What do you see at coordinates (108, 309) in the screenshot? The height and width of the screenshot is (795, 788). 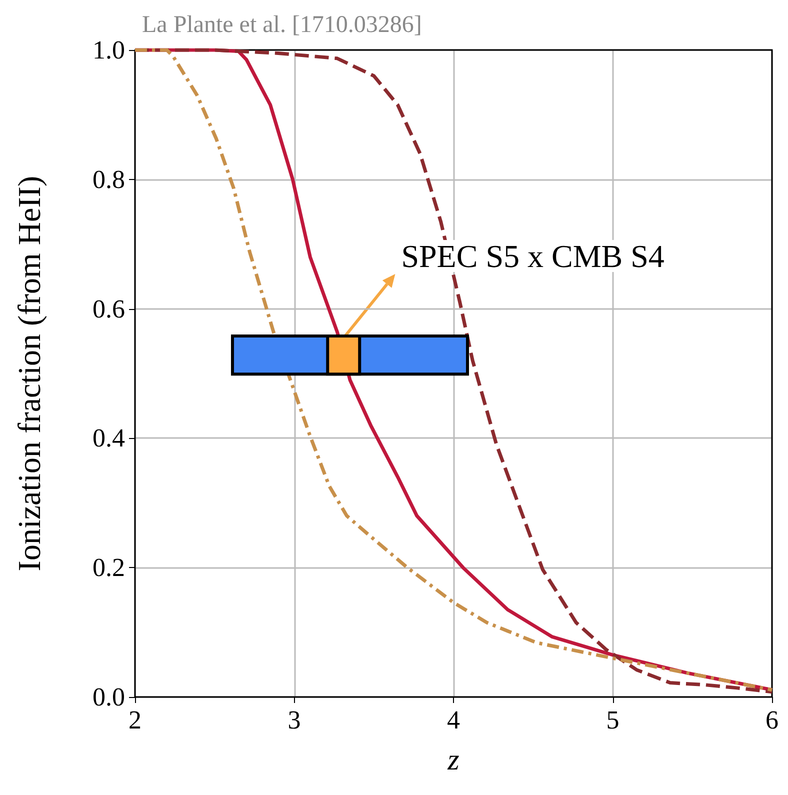 I see `y-tick-label: 0.6` at bounding box center [108, 309].